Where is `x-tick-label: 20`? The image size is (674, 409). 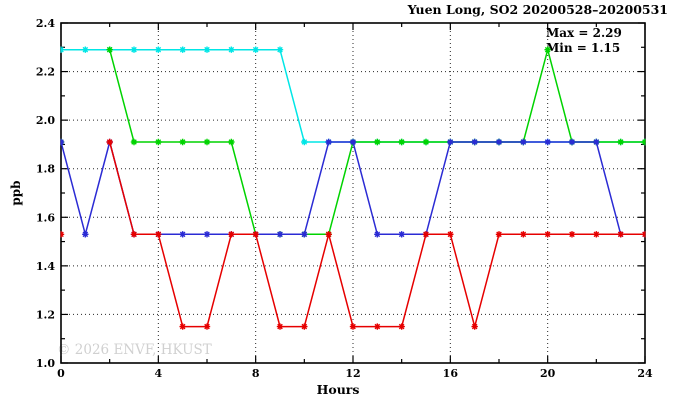 x-tick-label: 20 is located at coordinates (548, 373).